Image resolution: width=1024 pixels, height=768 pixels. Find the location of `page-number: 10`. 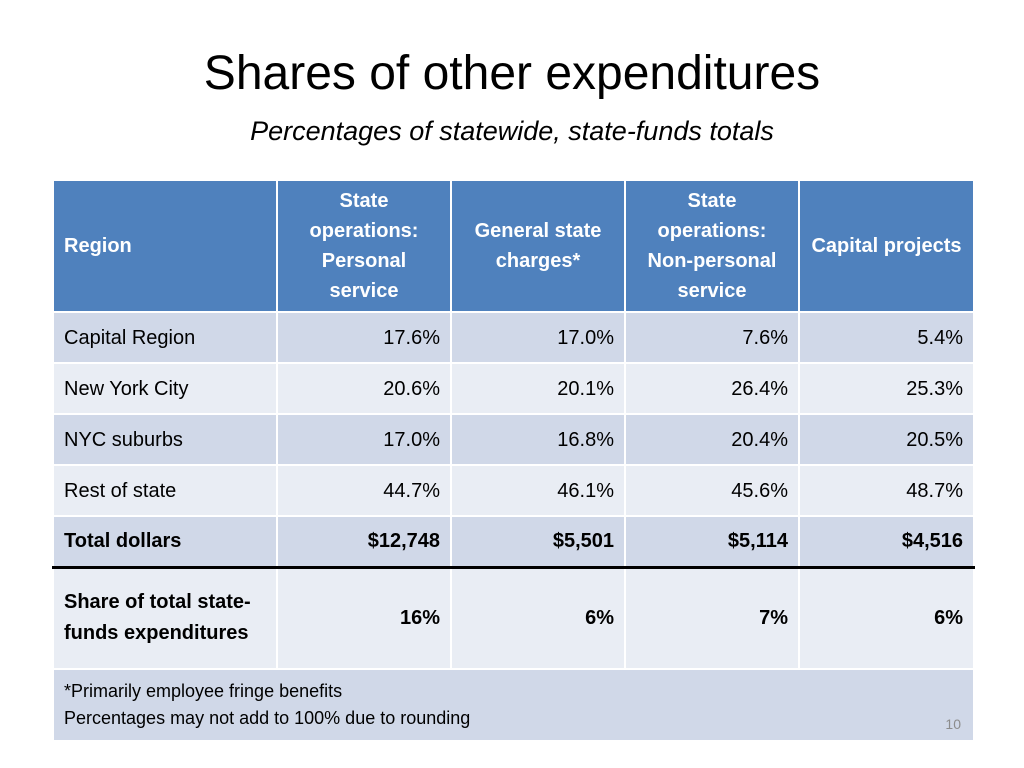

page-number: 10 is located at coordinates (953, 724).